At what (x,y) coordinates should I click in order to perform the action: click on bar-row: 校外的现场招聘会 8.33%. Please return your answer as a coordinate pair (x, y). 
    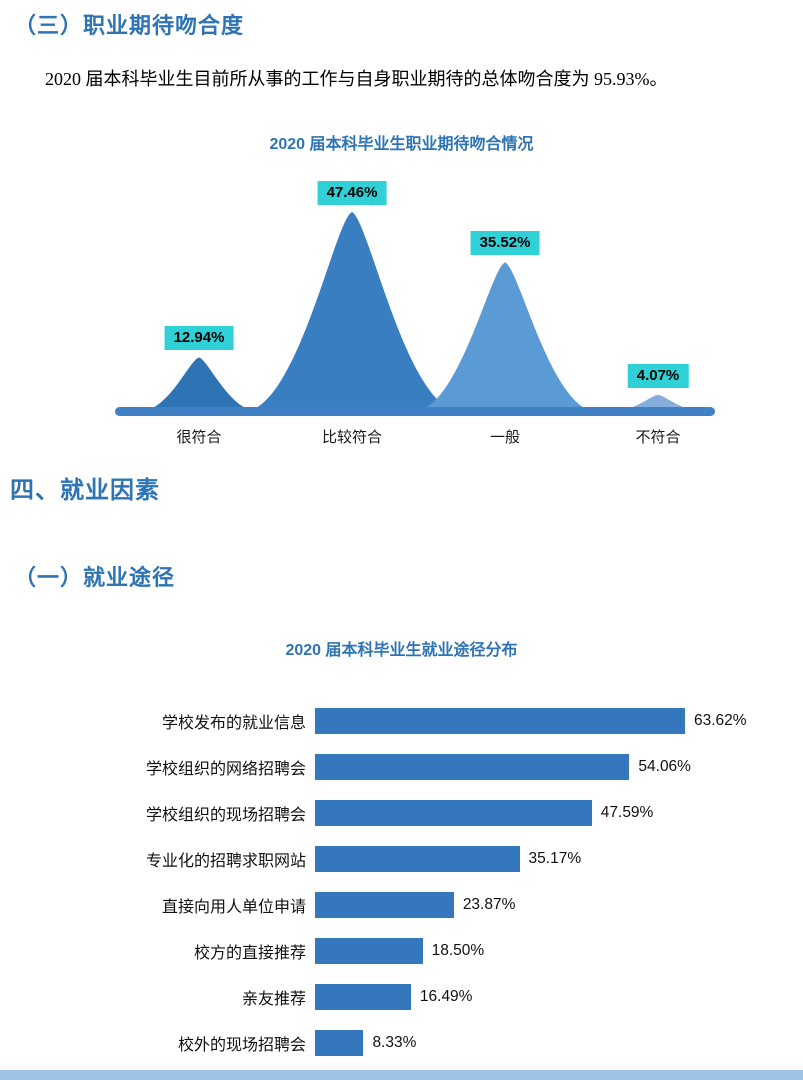
    Looking at the image, I should click on (404, 1043).